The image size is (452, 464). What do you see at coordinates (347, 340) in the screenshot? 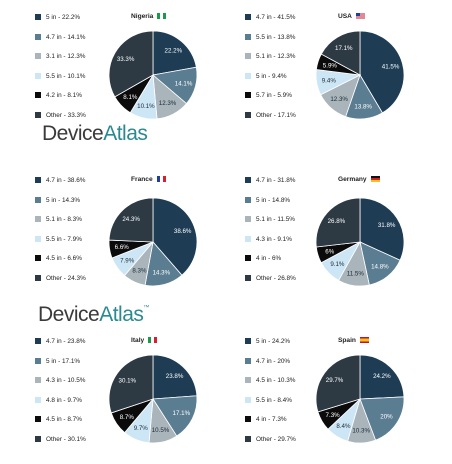
I see `country-name: Spain` at bounding box center [347, 340].